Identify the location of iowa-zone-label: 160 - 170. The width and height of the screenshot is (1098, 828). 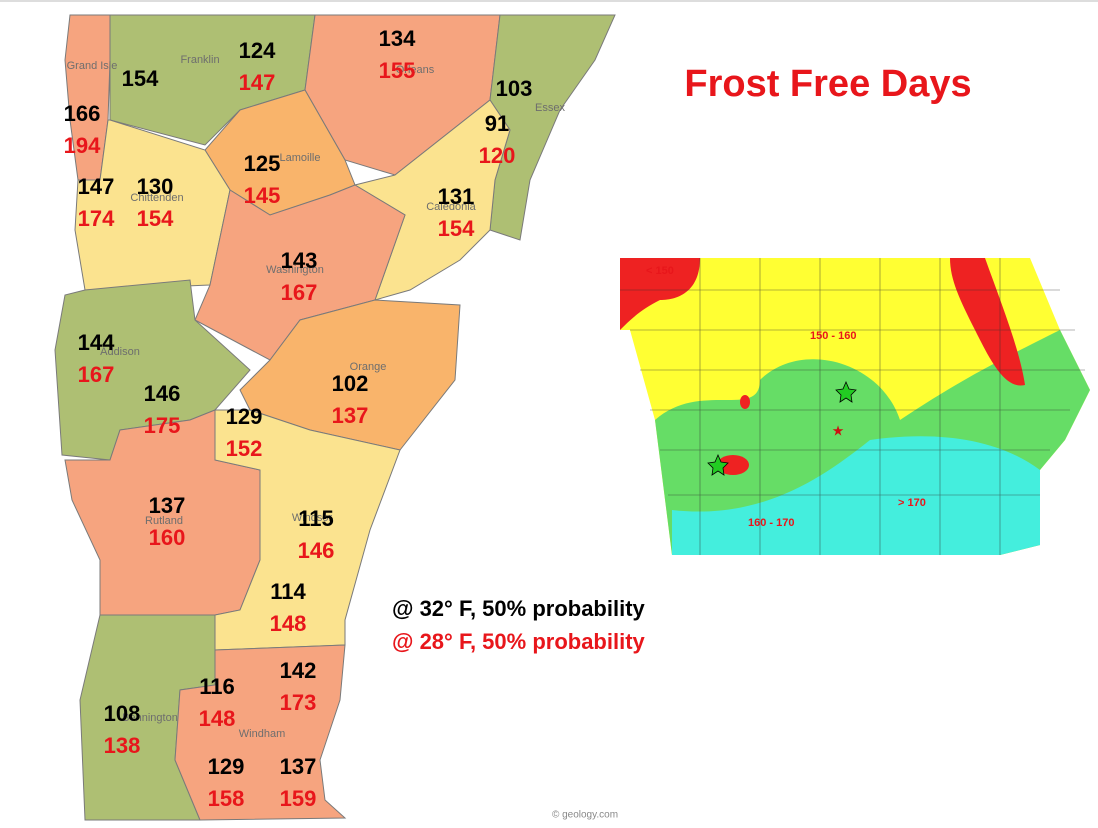
(771, 523).